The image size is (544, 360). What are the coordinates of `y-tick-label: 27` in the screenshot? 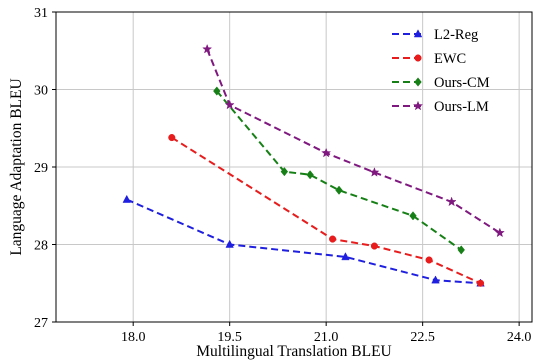 It's located at (41, 323).